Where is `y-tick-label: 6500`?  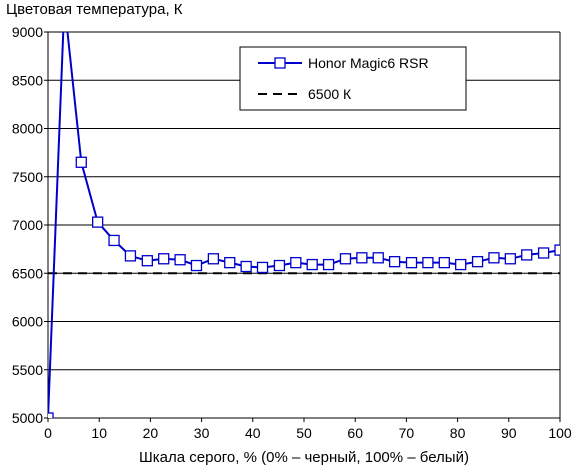 y-tick-label: 6500 is located at coordinates (27, 273).